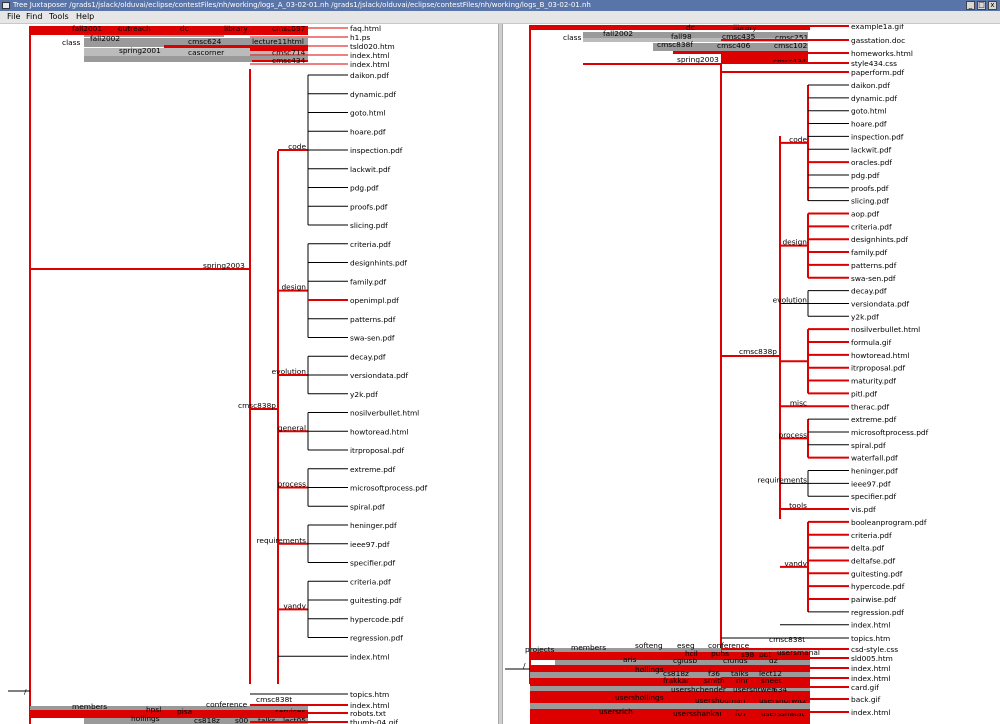 Image resolution: width=1000 pixels, height=724 pixels. Describe the element at coordinates (864, 393) in the screenshot. I see `file-leaf: pitl.pdf` at that location.